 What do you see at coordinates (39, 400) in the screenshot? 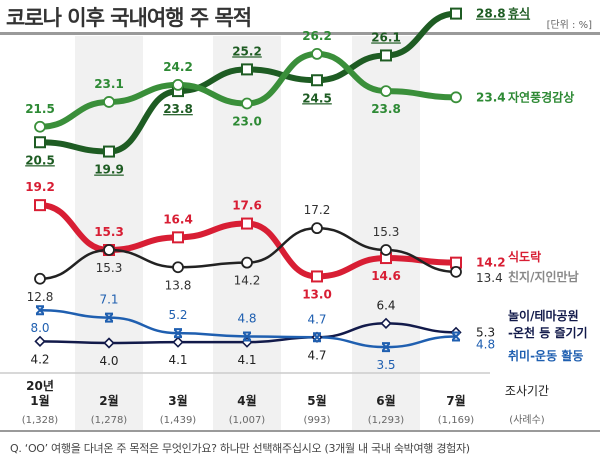
I see `x-tick-label: 1월` at bounding box center [39, 400].